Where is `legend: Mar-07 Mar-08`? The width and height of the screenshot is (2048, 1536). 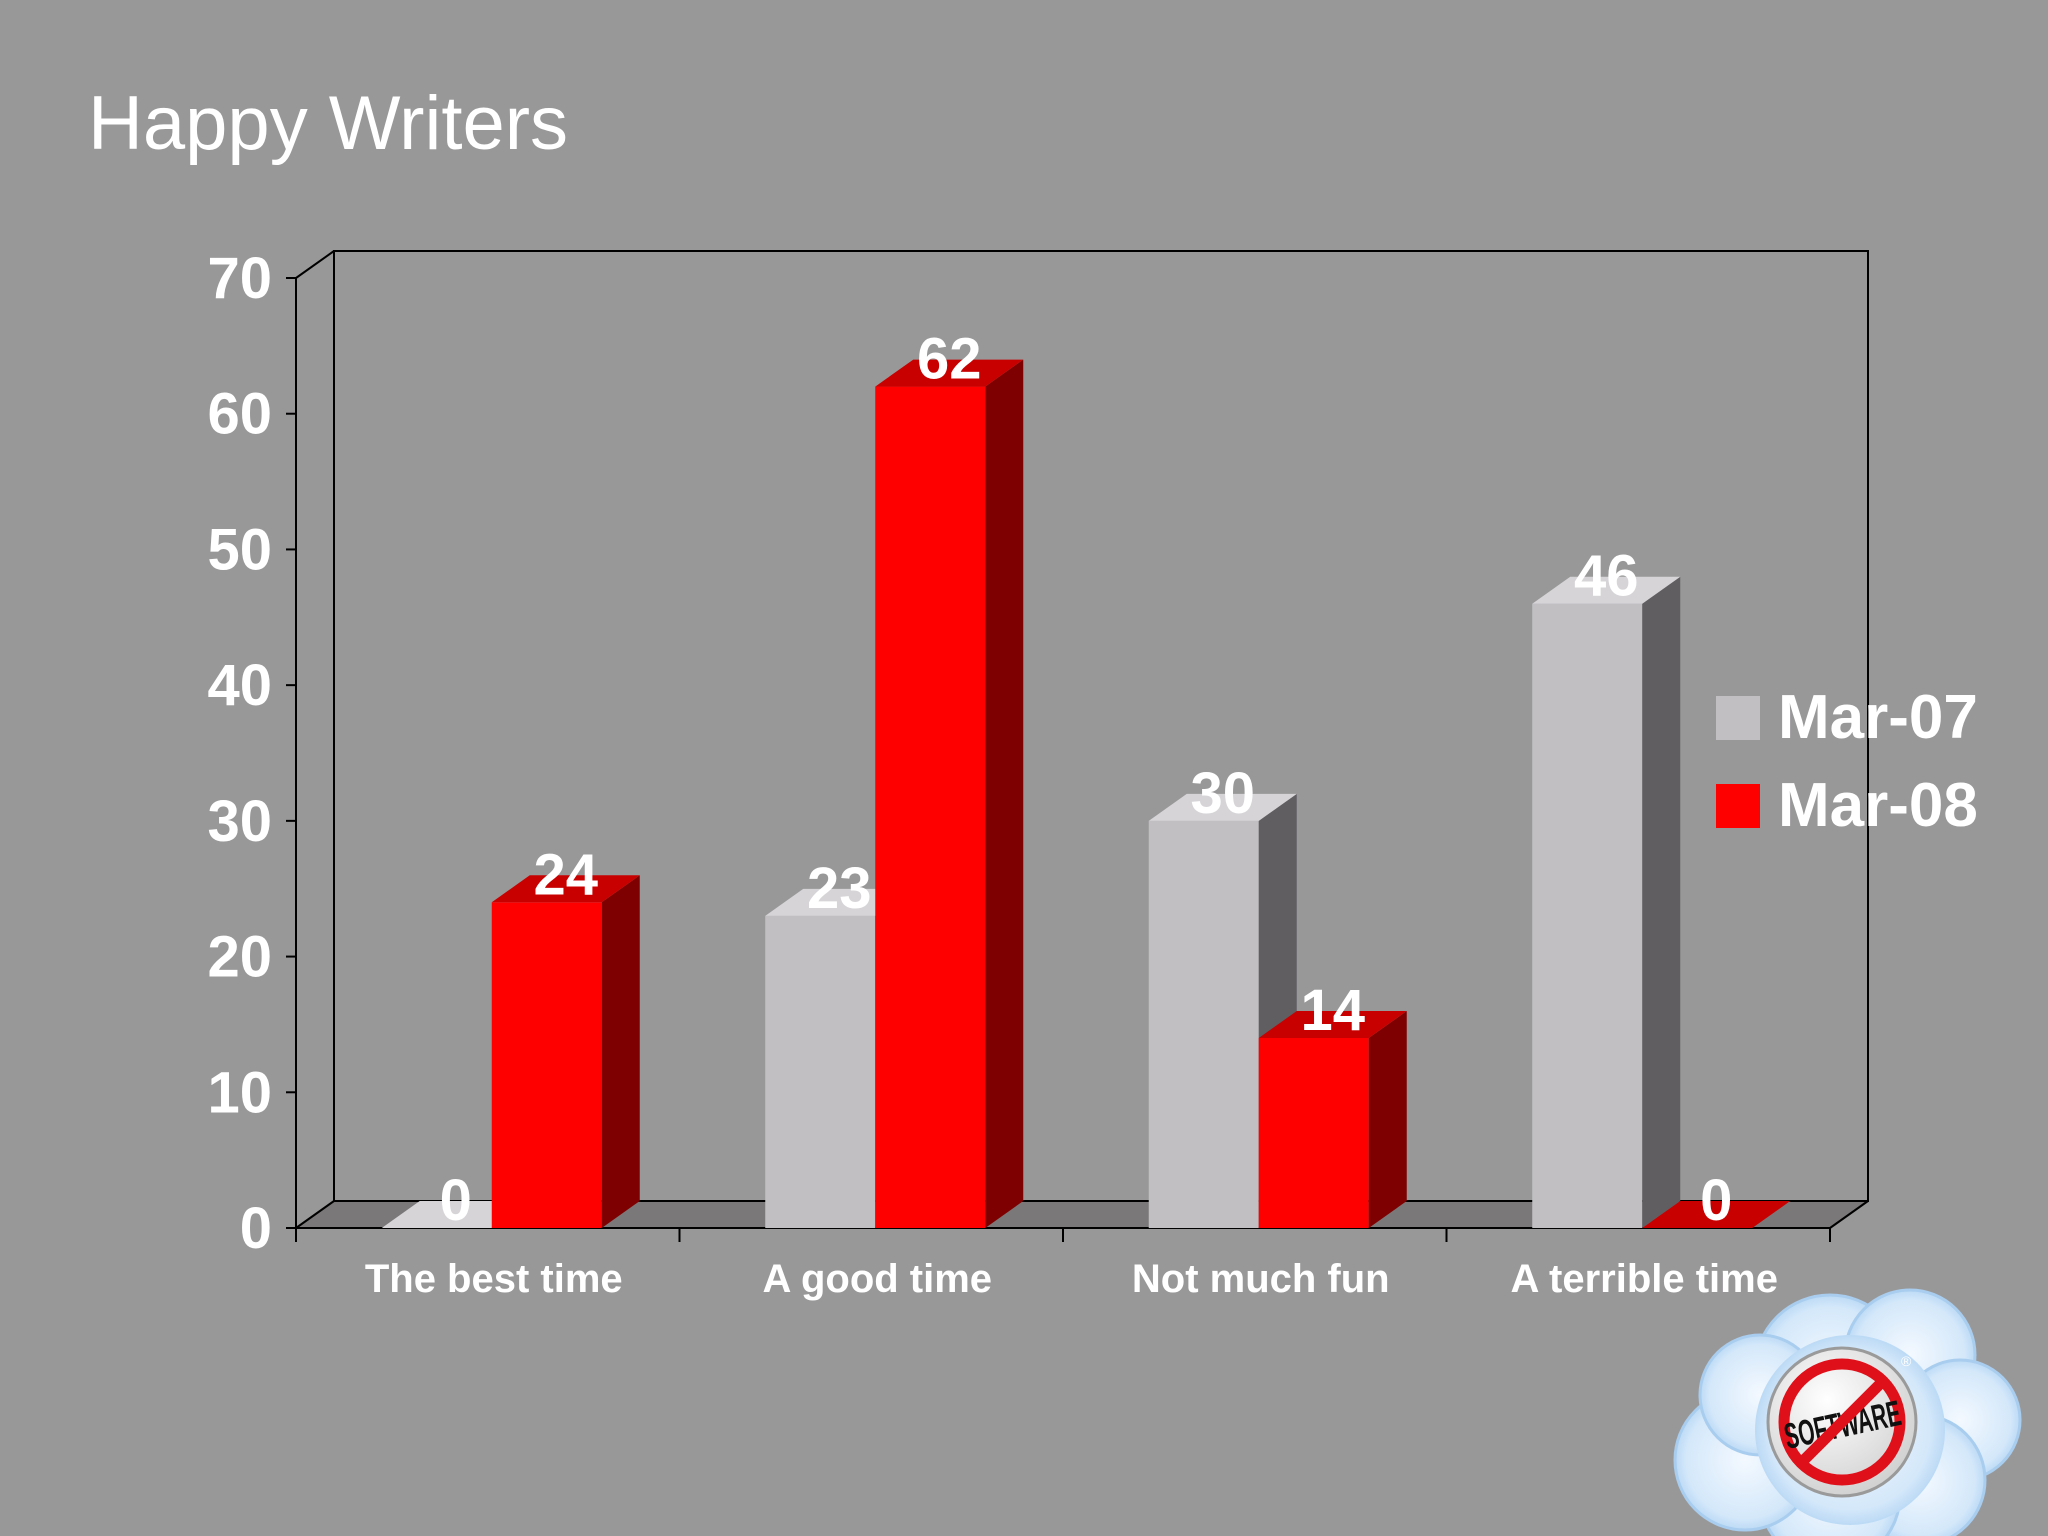 legend: Mar-07 Mar-08 is located at coordinates (1847, 761).